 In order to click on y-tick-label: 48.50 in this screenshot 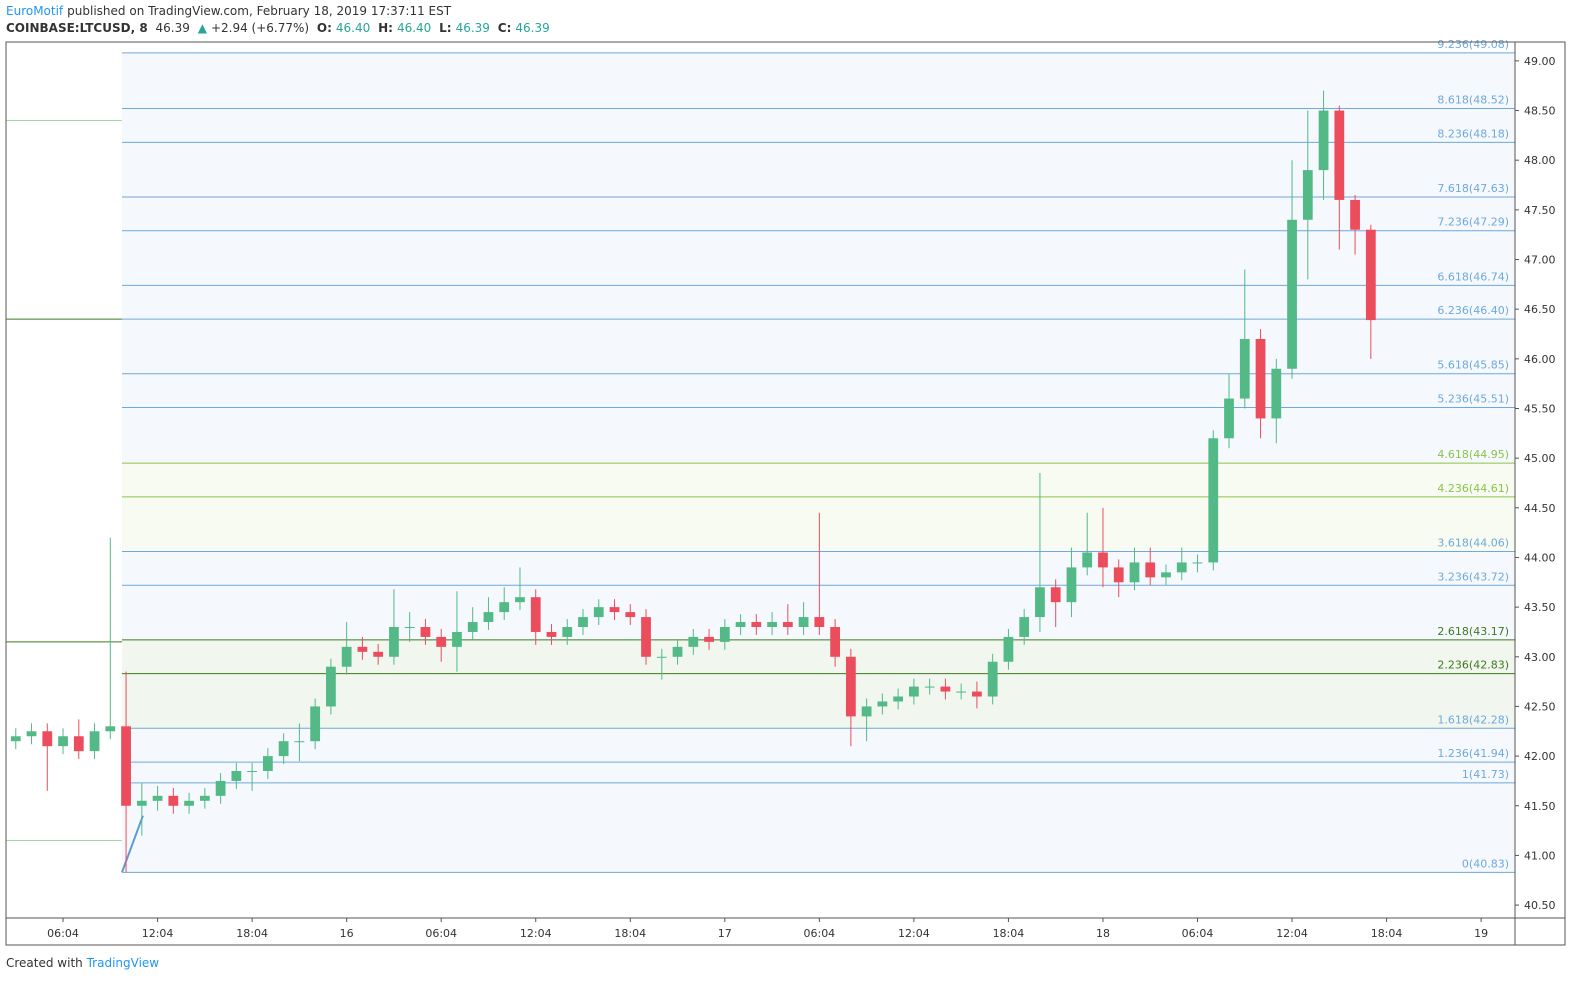, I will do `click(1540, 111)`.